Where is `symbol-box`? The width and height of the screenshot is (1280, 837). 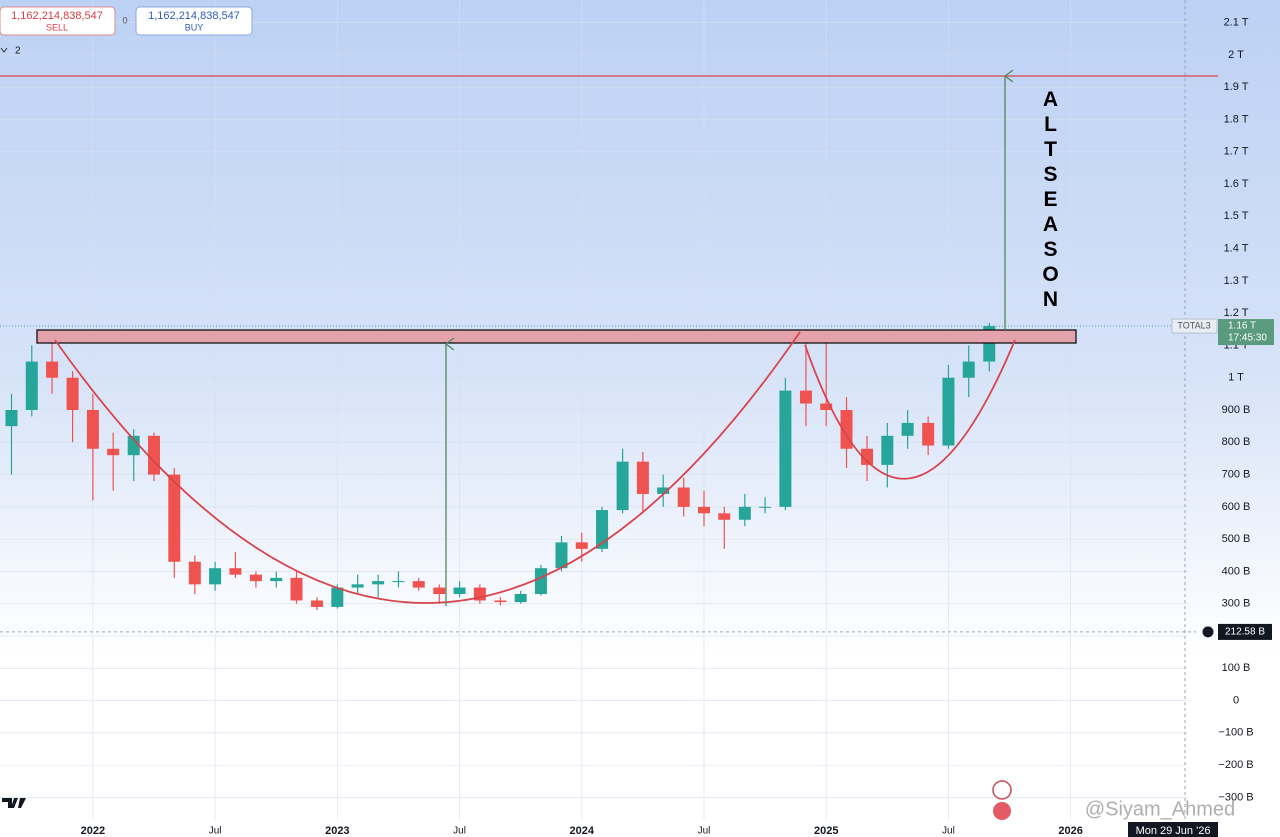
symbol-box is located at coordinates (1194, 326).